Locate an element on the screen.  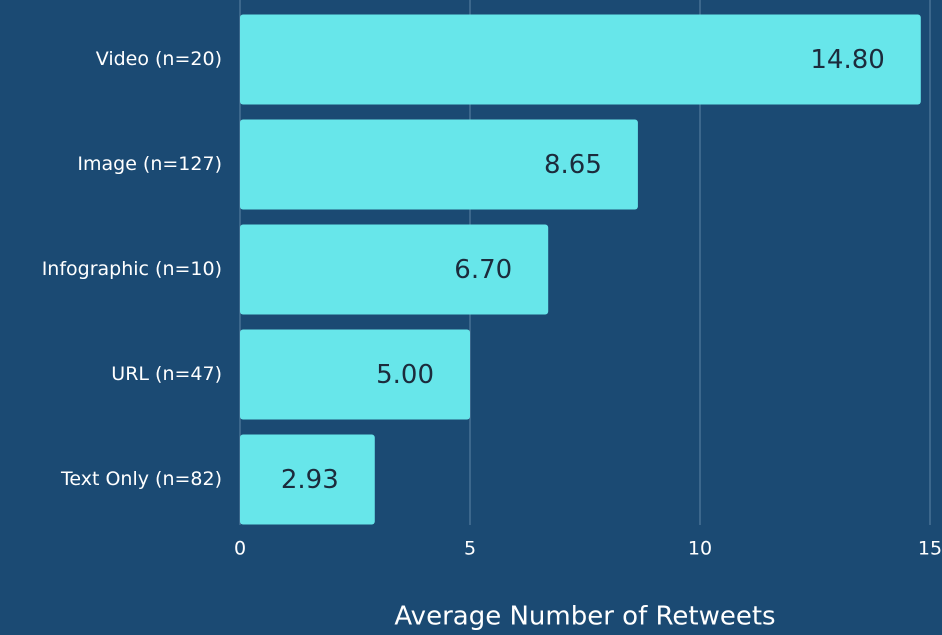
value-label: 2.93 is located at coordinates (310, 480).